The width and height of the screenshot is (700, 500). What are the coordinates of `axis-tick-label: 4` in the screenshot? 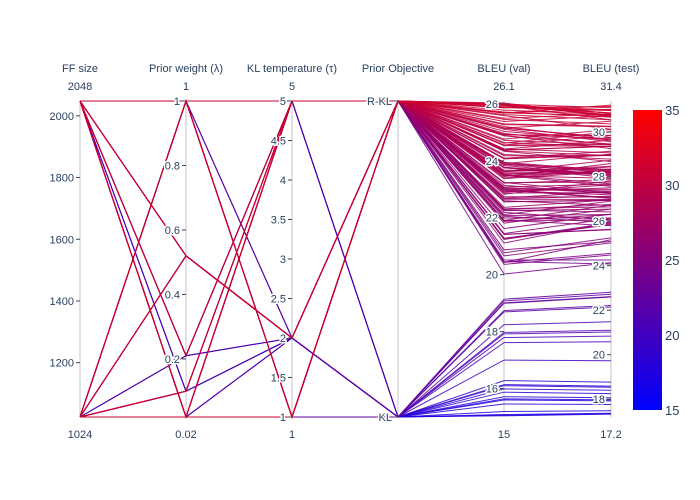 It's located at (283, 181).